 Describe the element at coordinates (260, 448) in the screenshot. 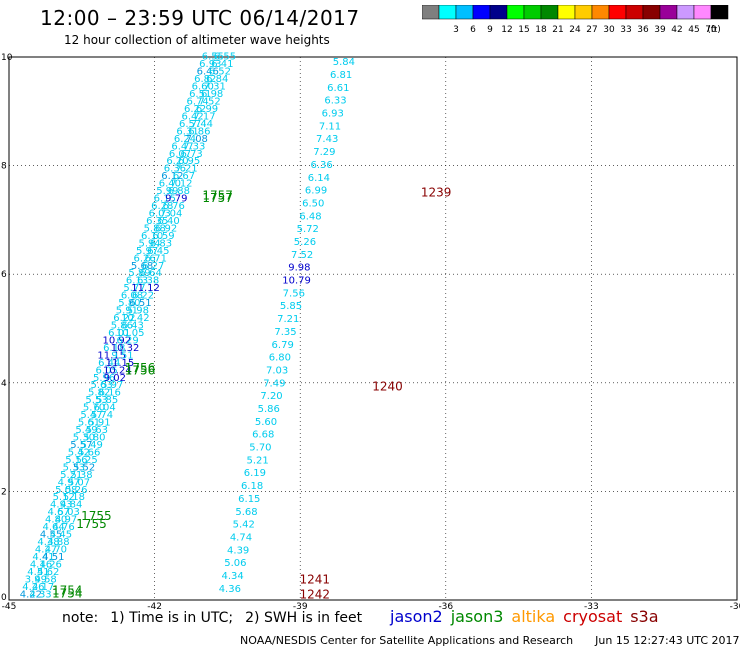

I see `swh-value: 5.70` at that location.